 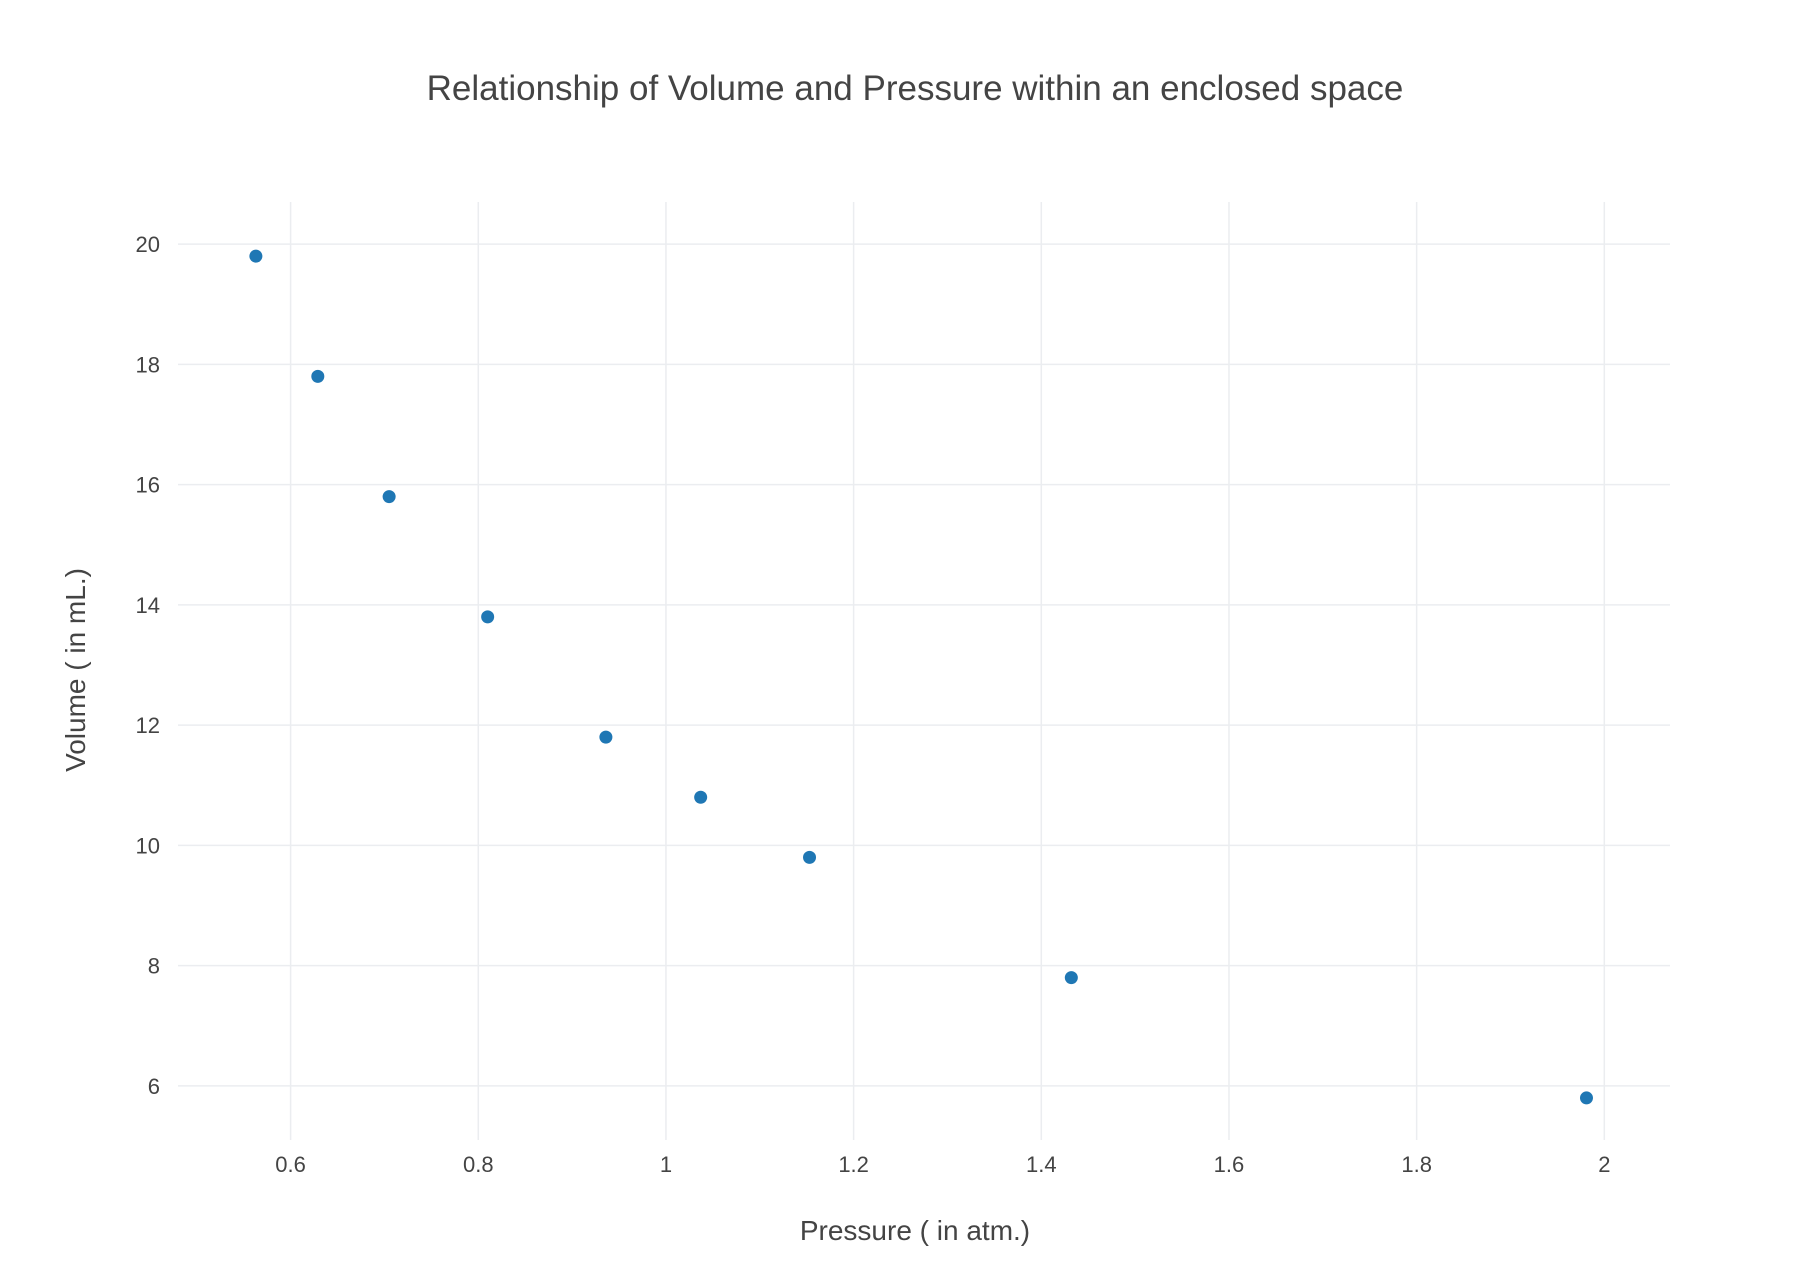 I want to click on y-tick-label: 20, so click(x=148, y=244).